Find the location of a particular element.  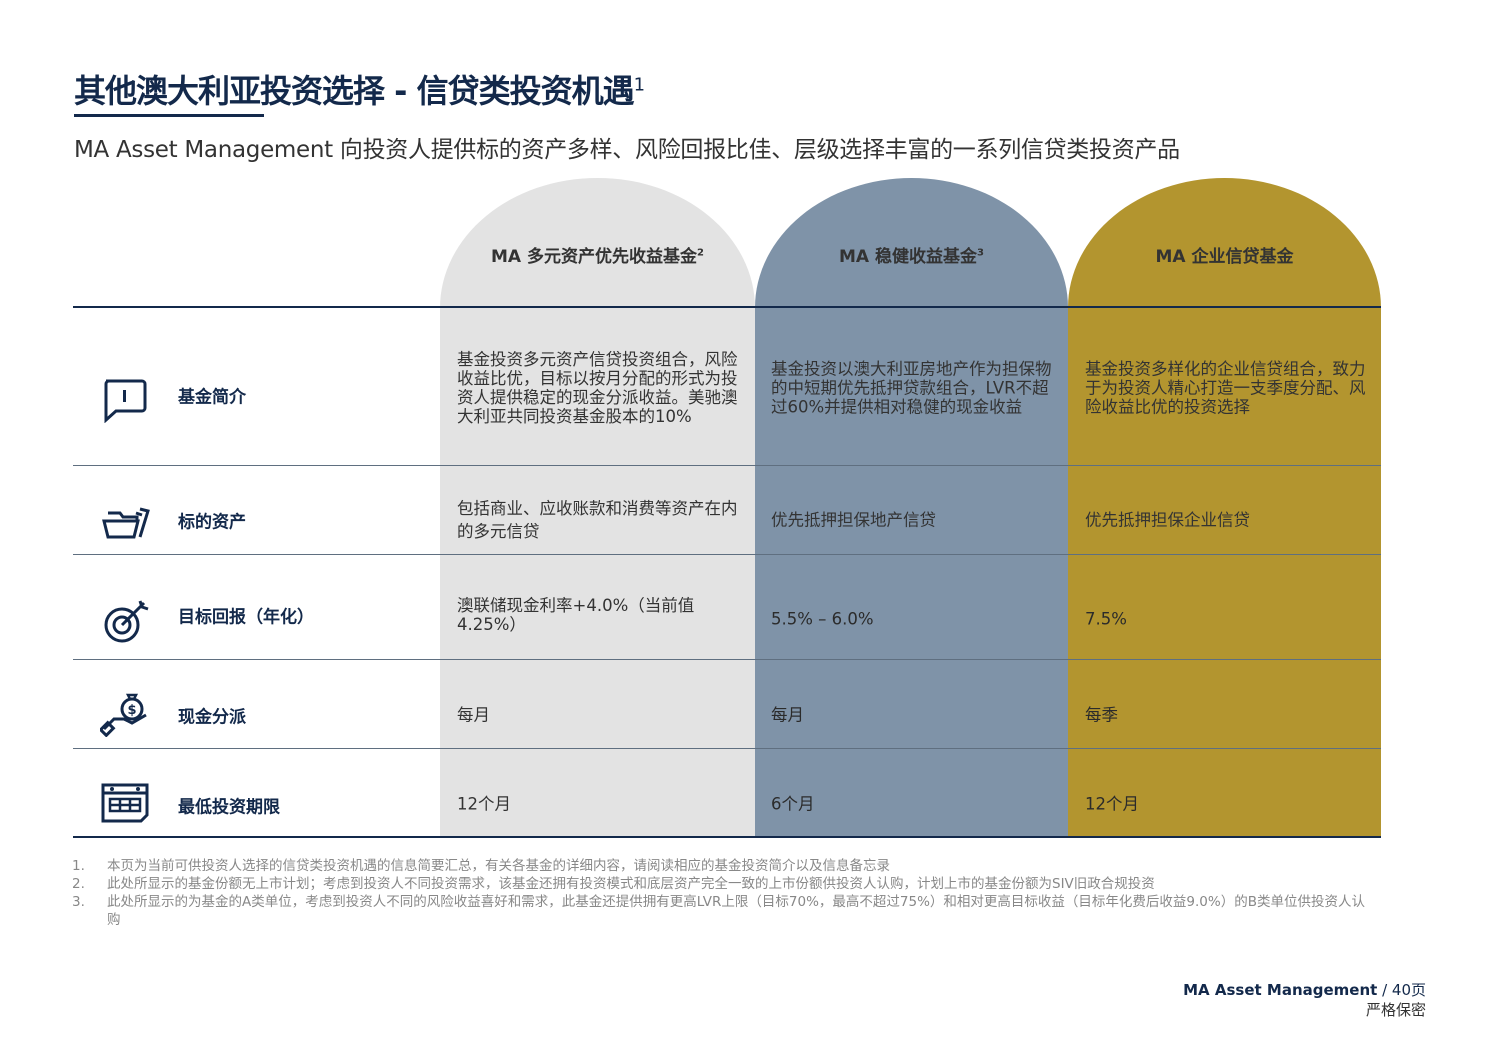

cell: 7.5% is located at coordinates (1106, 619).